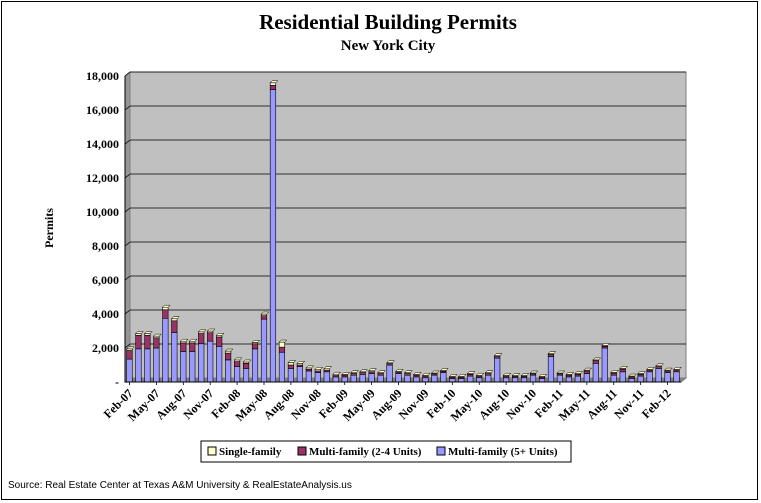 Image resolution: width=761 pixels, height=503 pixels. Describe the element at coordinates (388, 46) in the screenshot. I see `chart-subtitle: New York City` at that location.